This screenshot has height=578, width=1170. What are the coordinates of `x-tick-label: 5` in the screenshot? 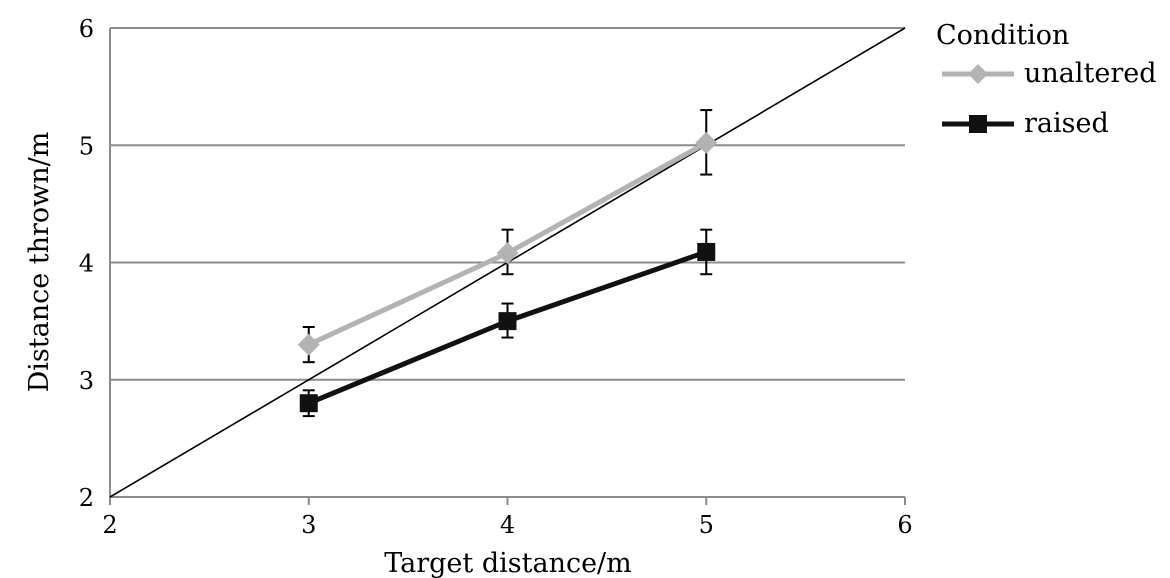 It's located at (706, 525).